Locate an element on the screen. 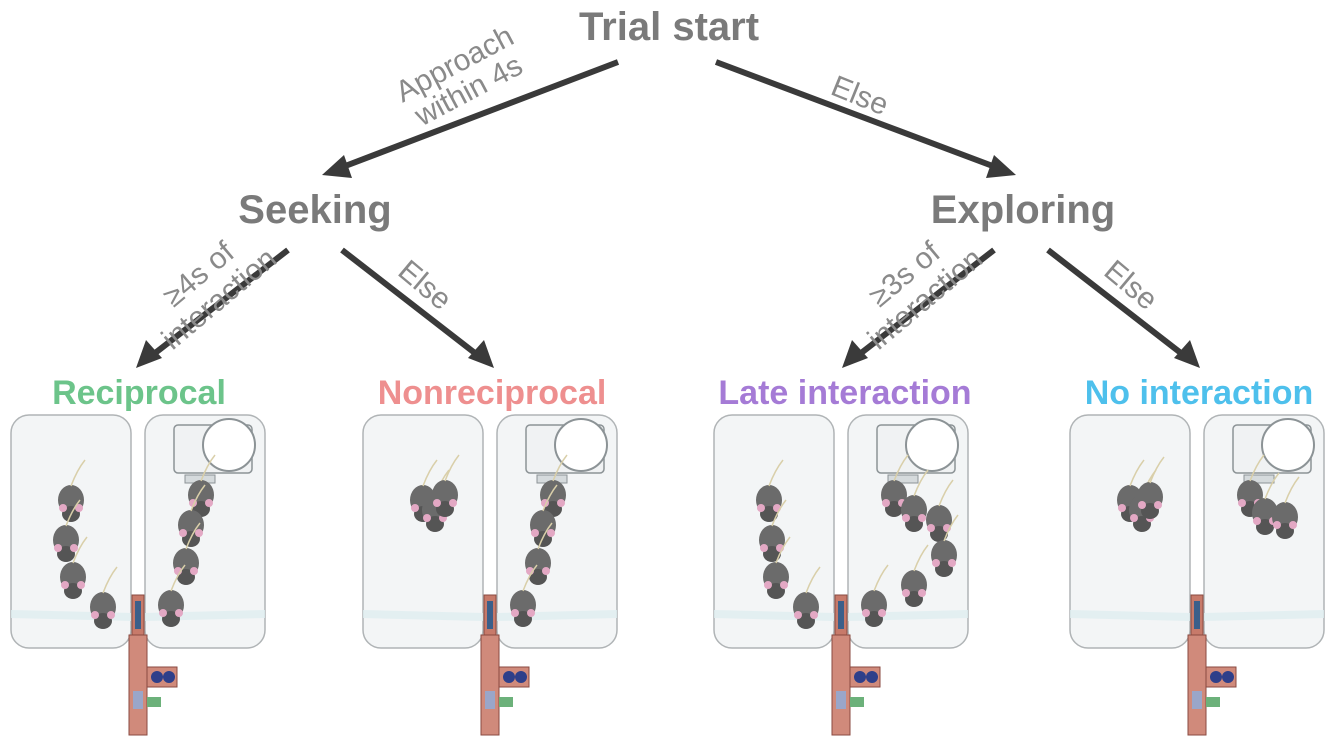  seeking-node: Seeking is located at coordinates (314, 210).